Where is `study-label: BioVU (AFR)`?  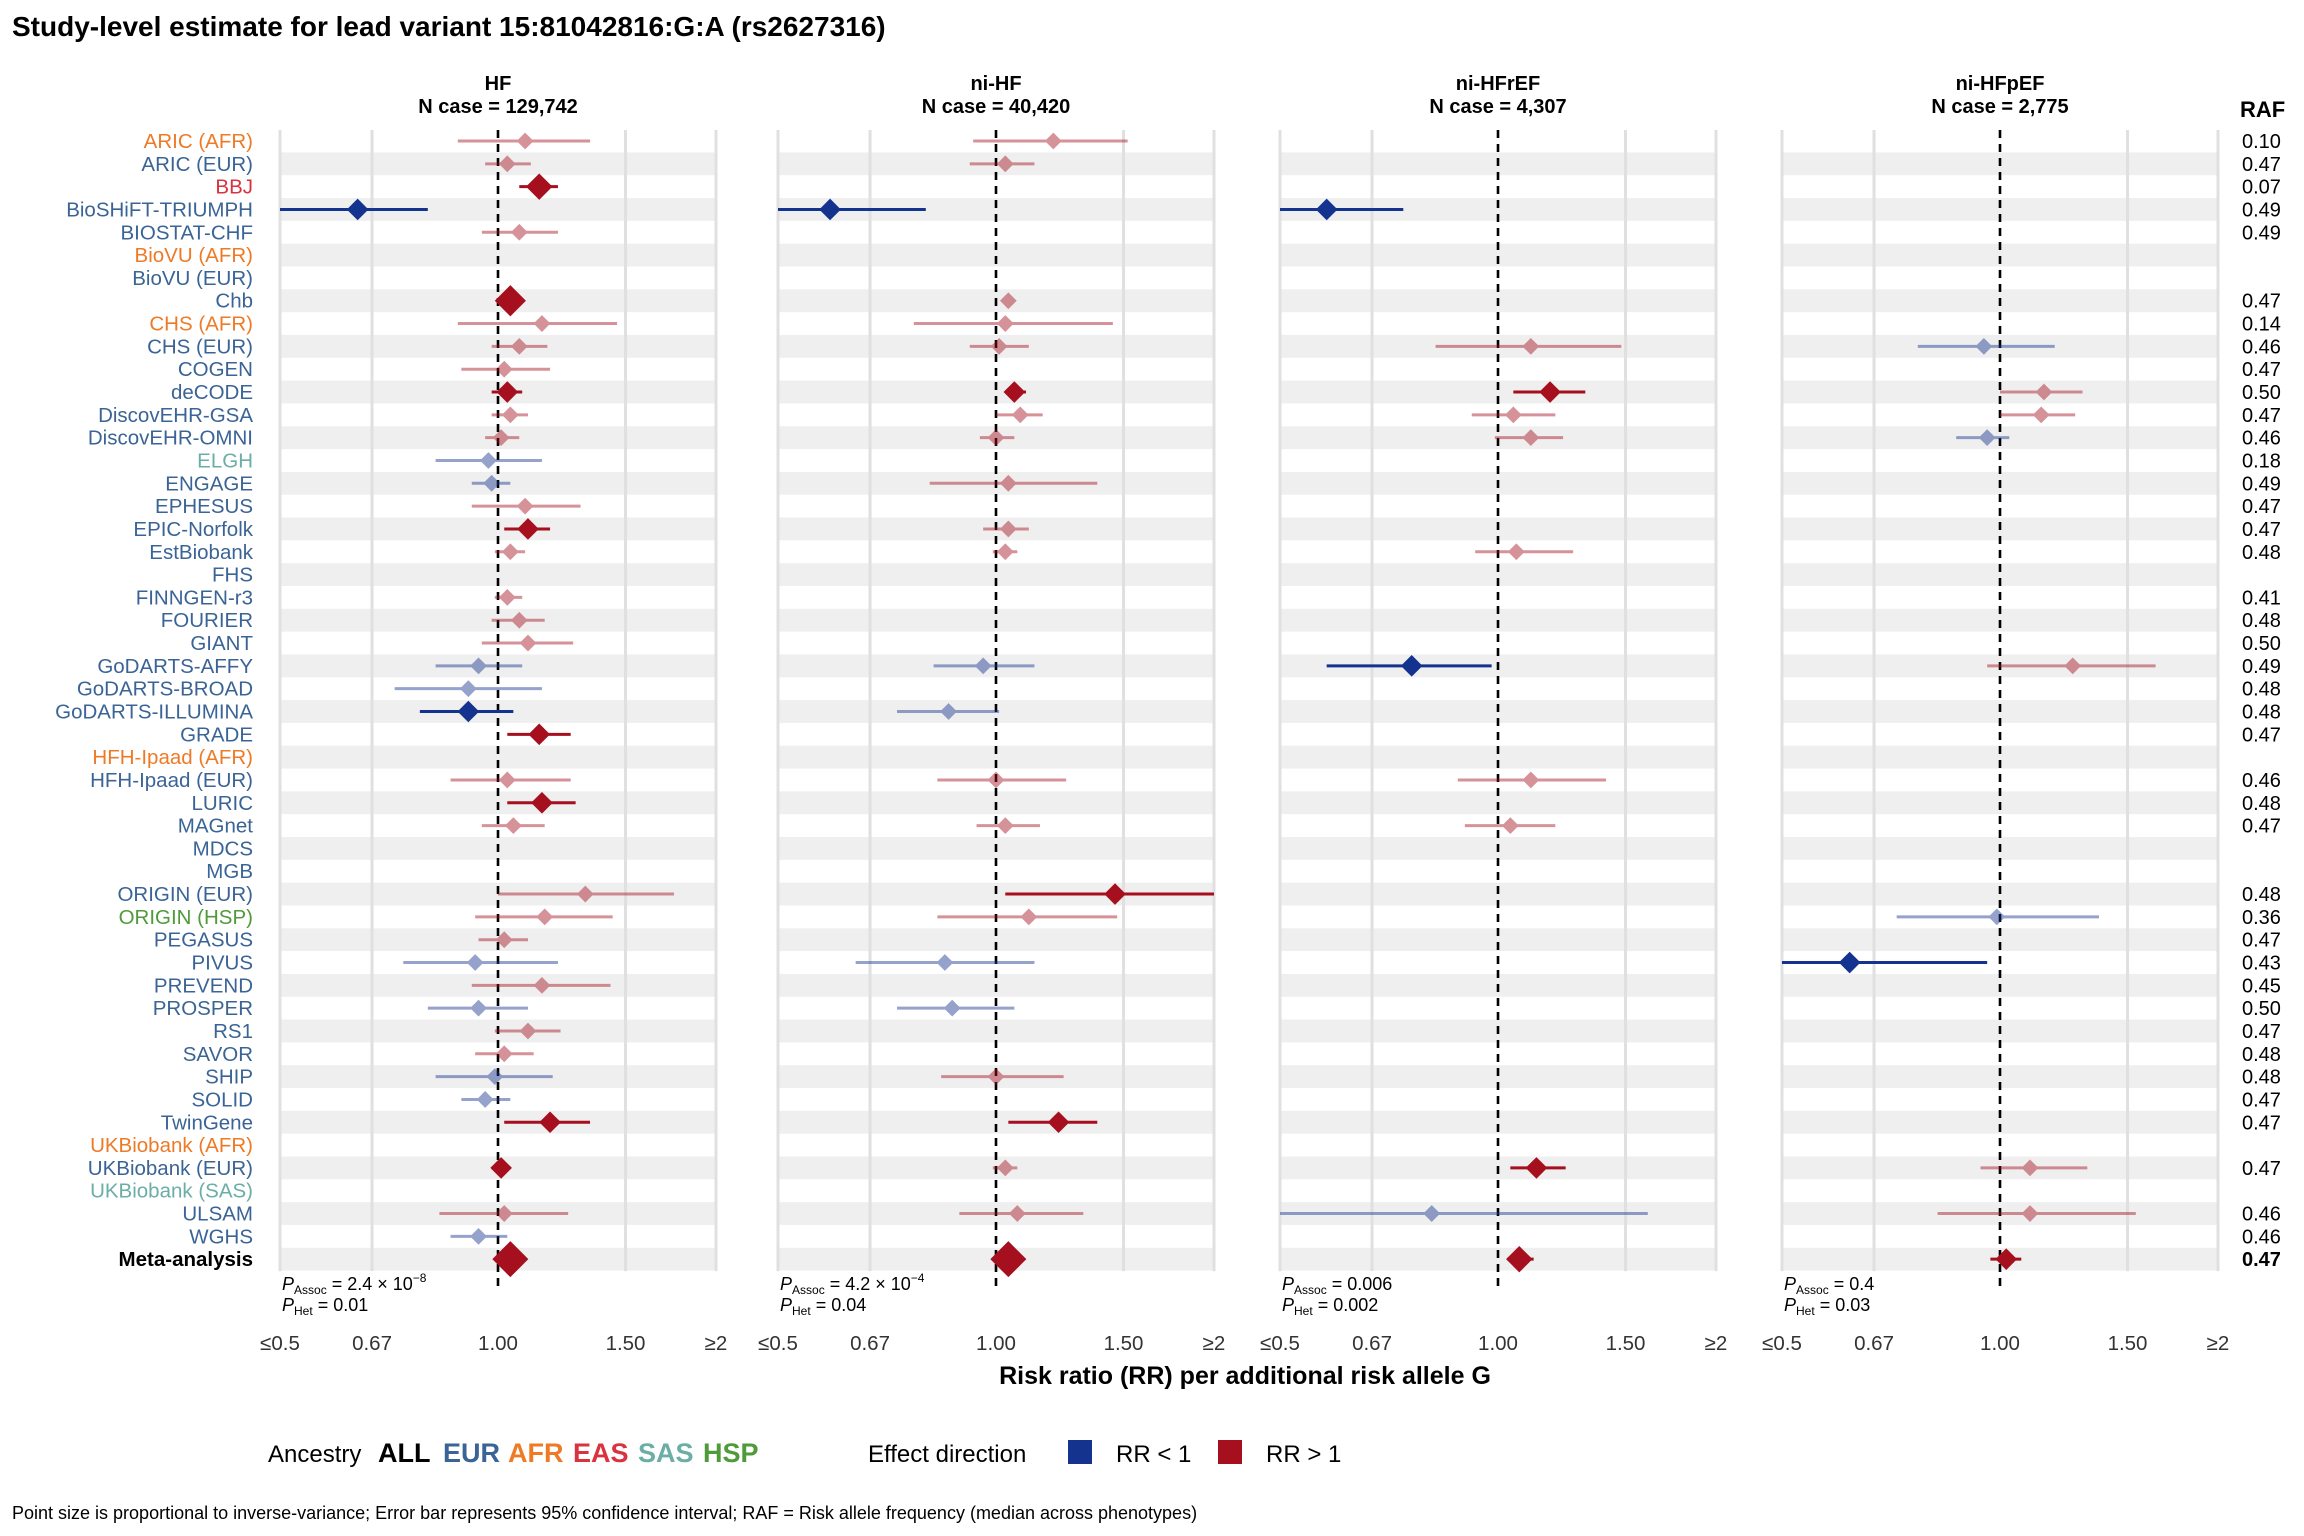
study-label: BioVU (AFR) is located at coordinates (194, 255).